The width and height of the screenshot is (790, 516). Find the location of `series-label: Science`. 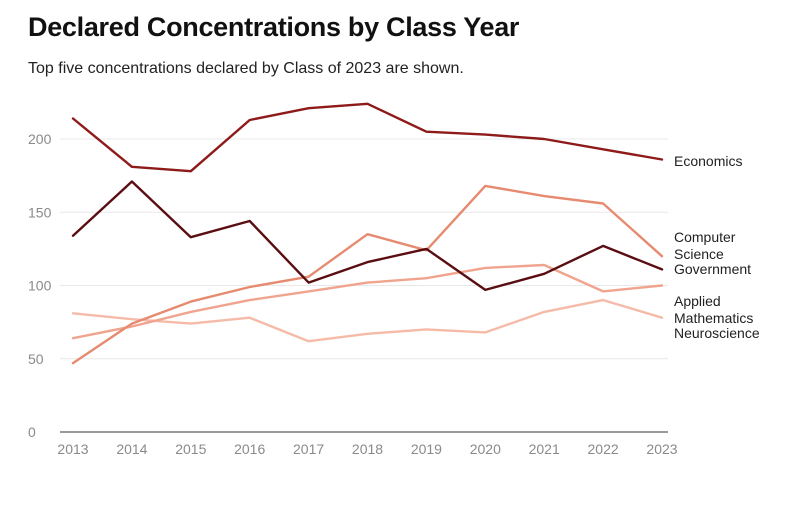

series-label: Science is located at coordinates (699, 254).